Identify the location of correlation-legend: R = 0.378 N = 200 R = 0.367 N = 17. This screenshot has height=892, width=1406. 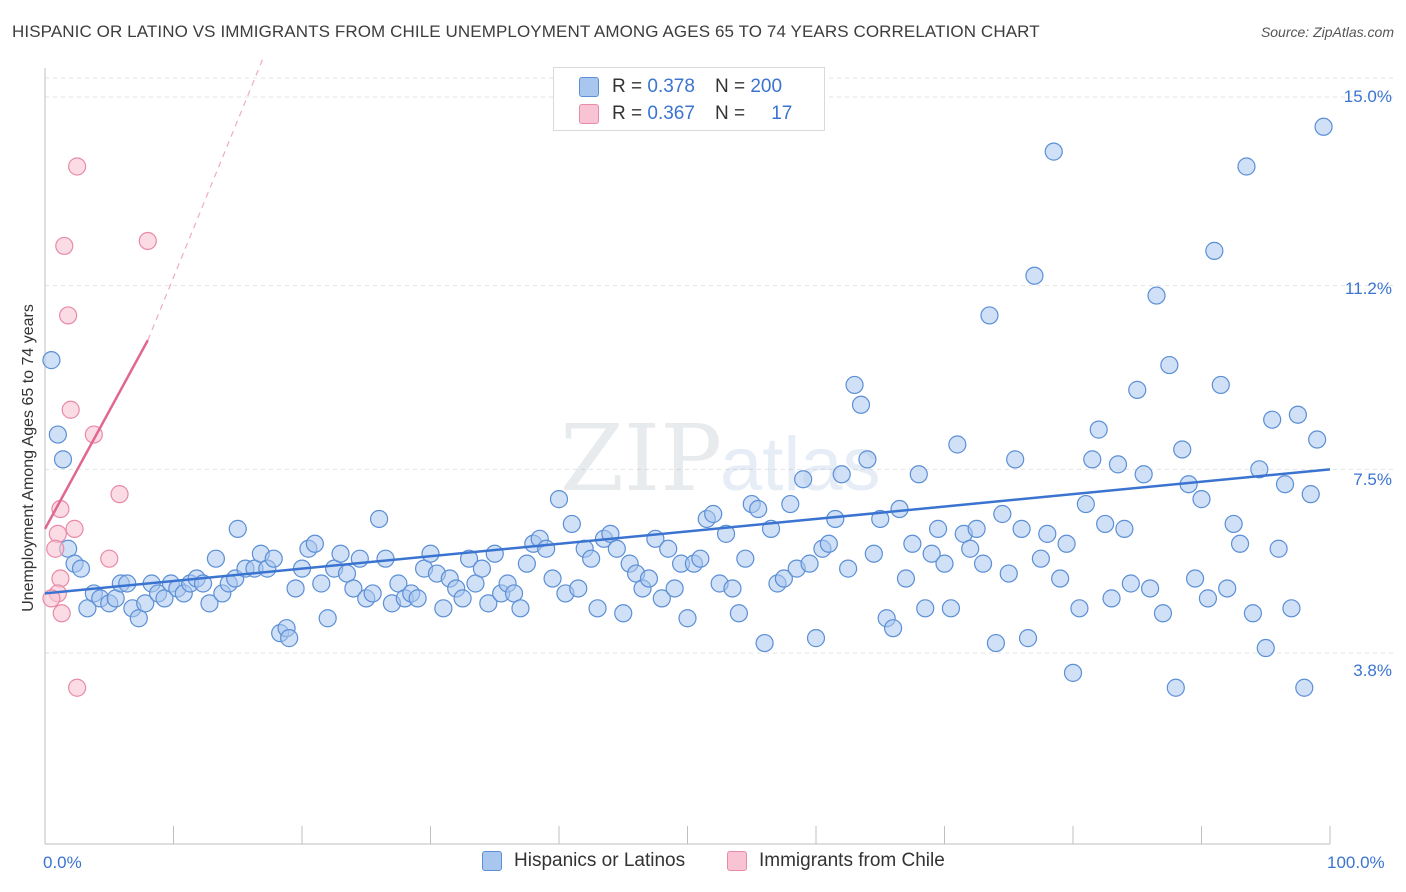
(689, 99).